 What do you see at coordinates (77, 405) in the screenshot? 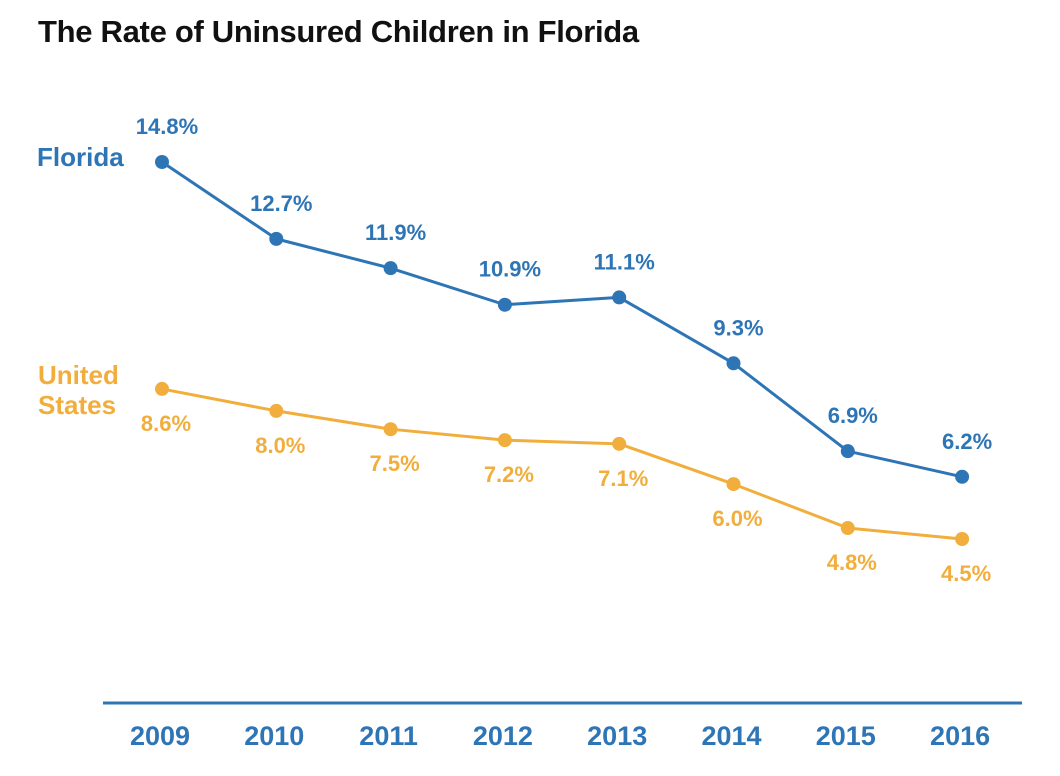
I see `us-series-label-line: States` at bounding box center [77, 405].